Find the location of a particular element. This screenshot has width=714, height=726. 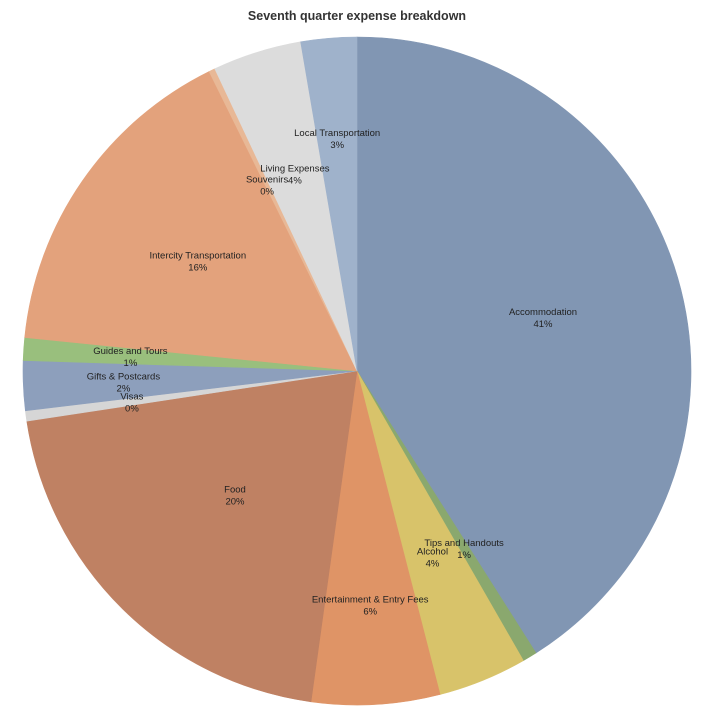

chart-title: Seventh quarter expense breakdown is located at coordinates (357, 16).